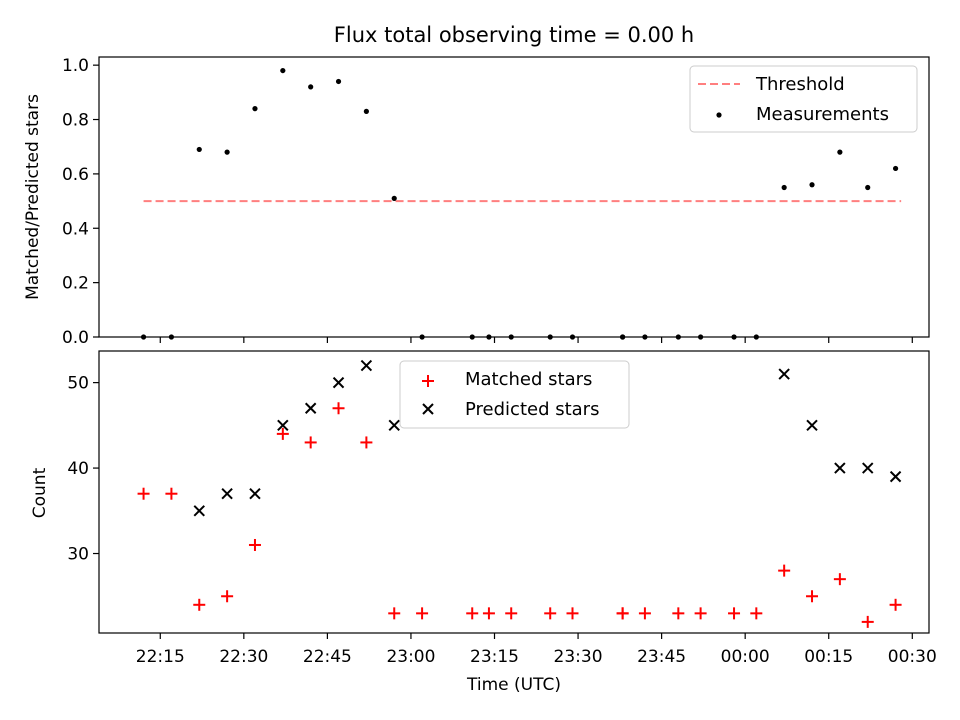  What do you see at coordinates (661, 657) in the screenshot?
I see `xtick-label: 23:45` at bounding box center [661, 657].